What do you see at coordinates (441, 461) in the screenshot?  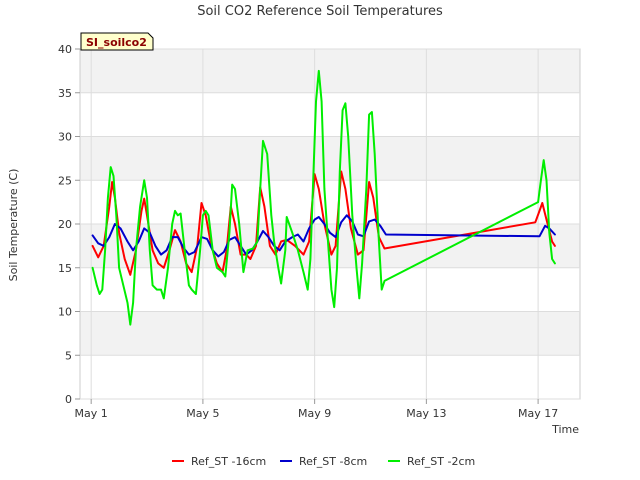 I see `legend-label-3: Ref_ST -2cm` at bounding box center [441, 461].